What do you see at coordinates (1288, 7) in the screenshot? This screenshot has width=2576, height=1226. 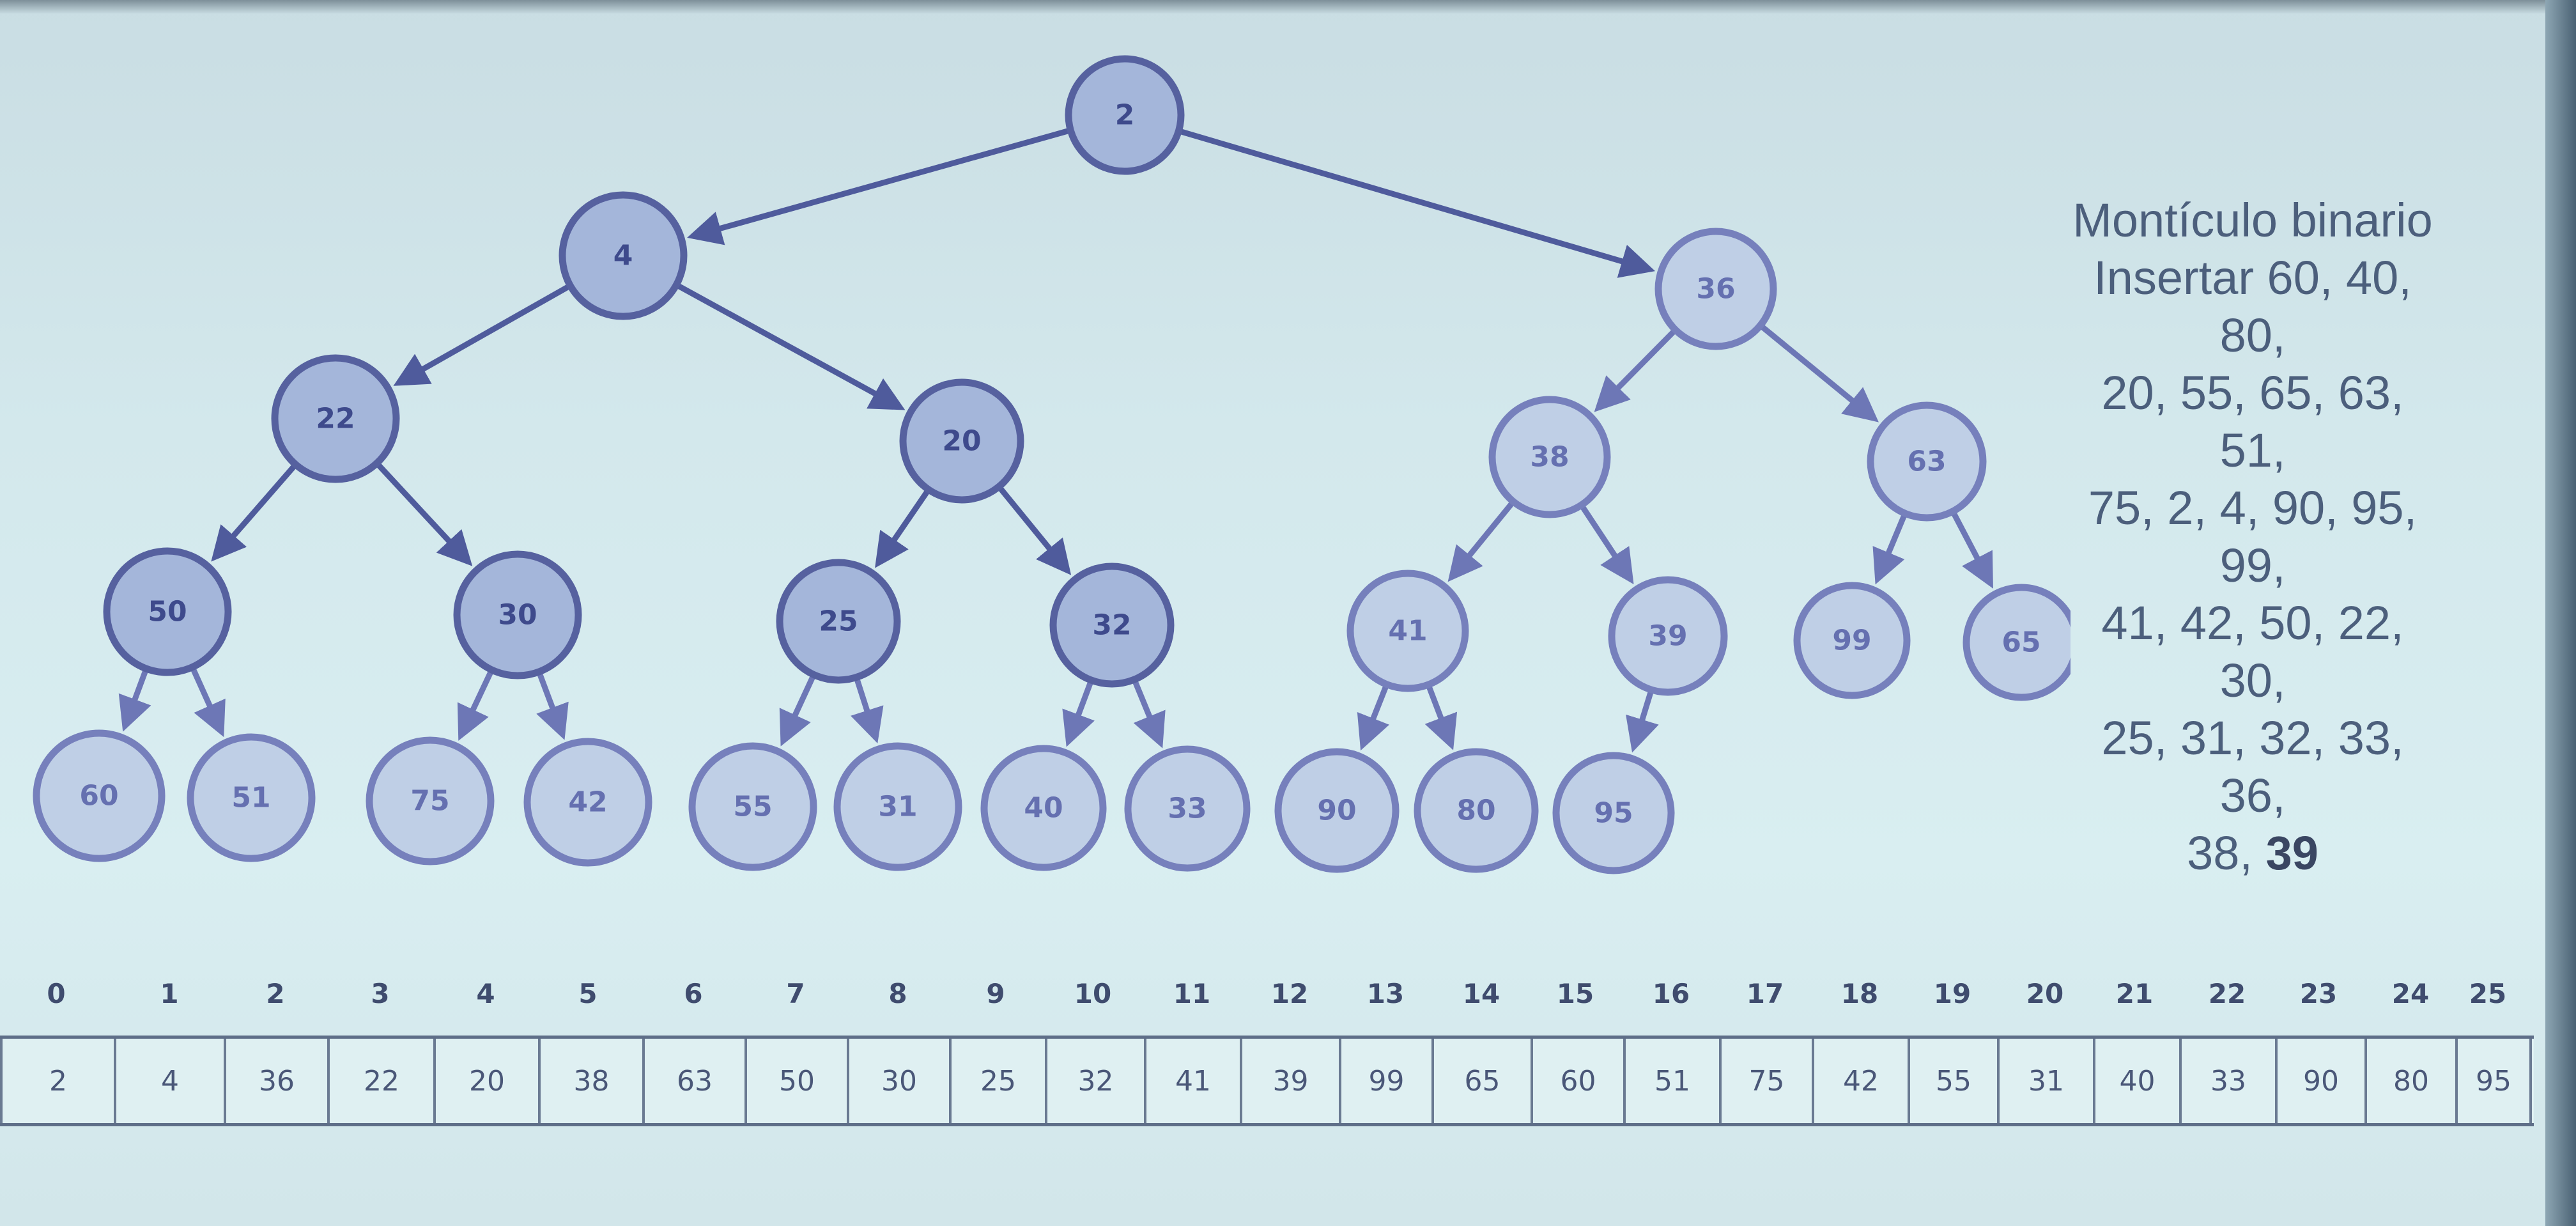 I see `screen-top-shadow` at bounding box center [1288, 7].